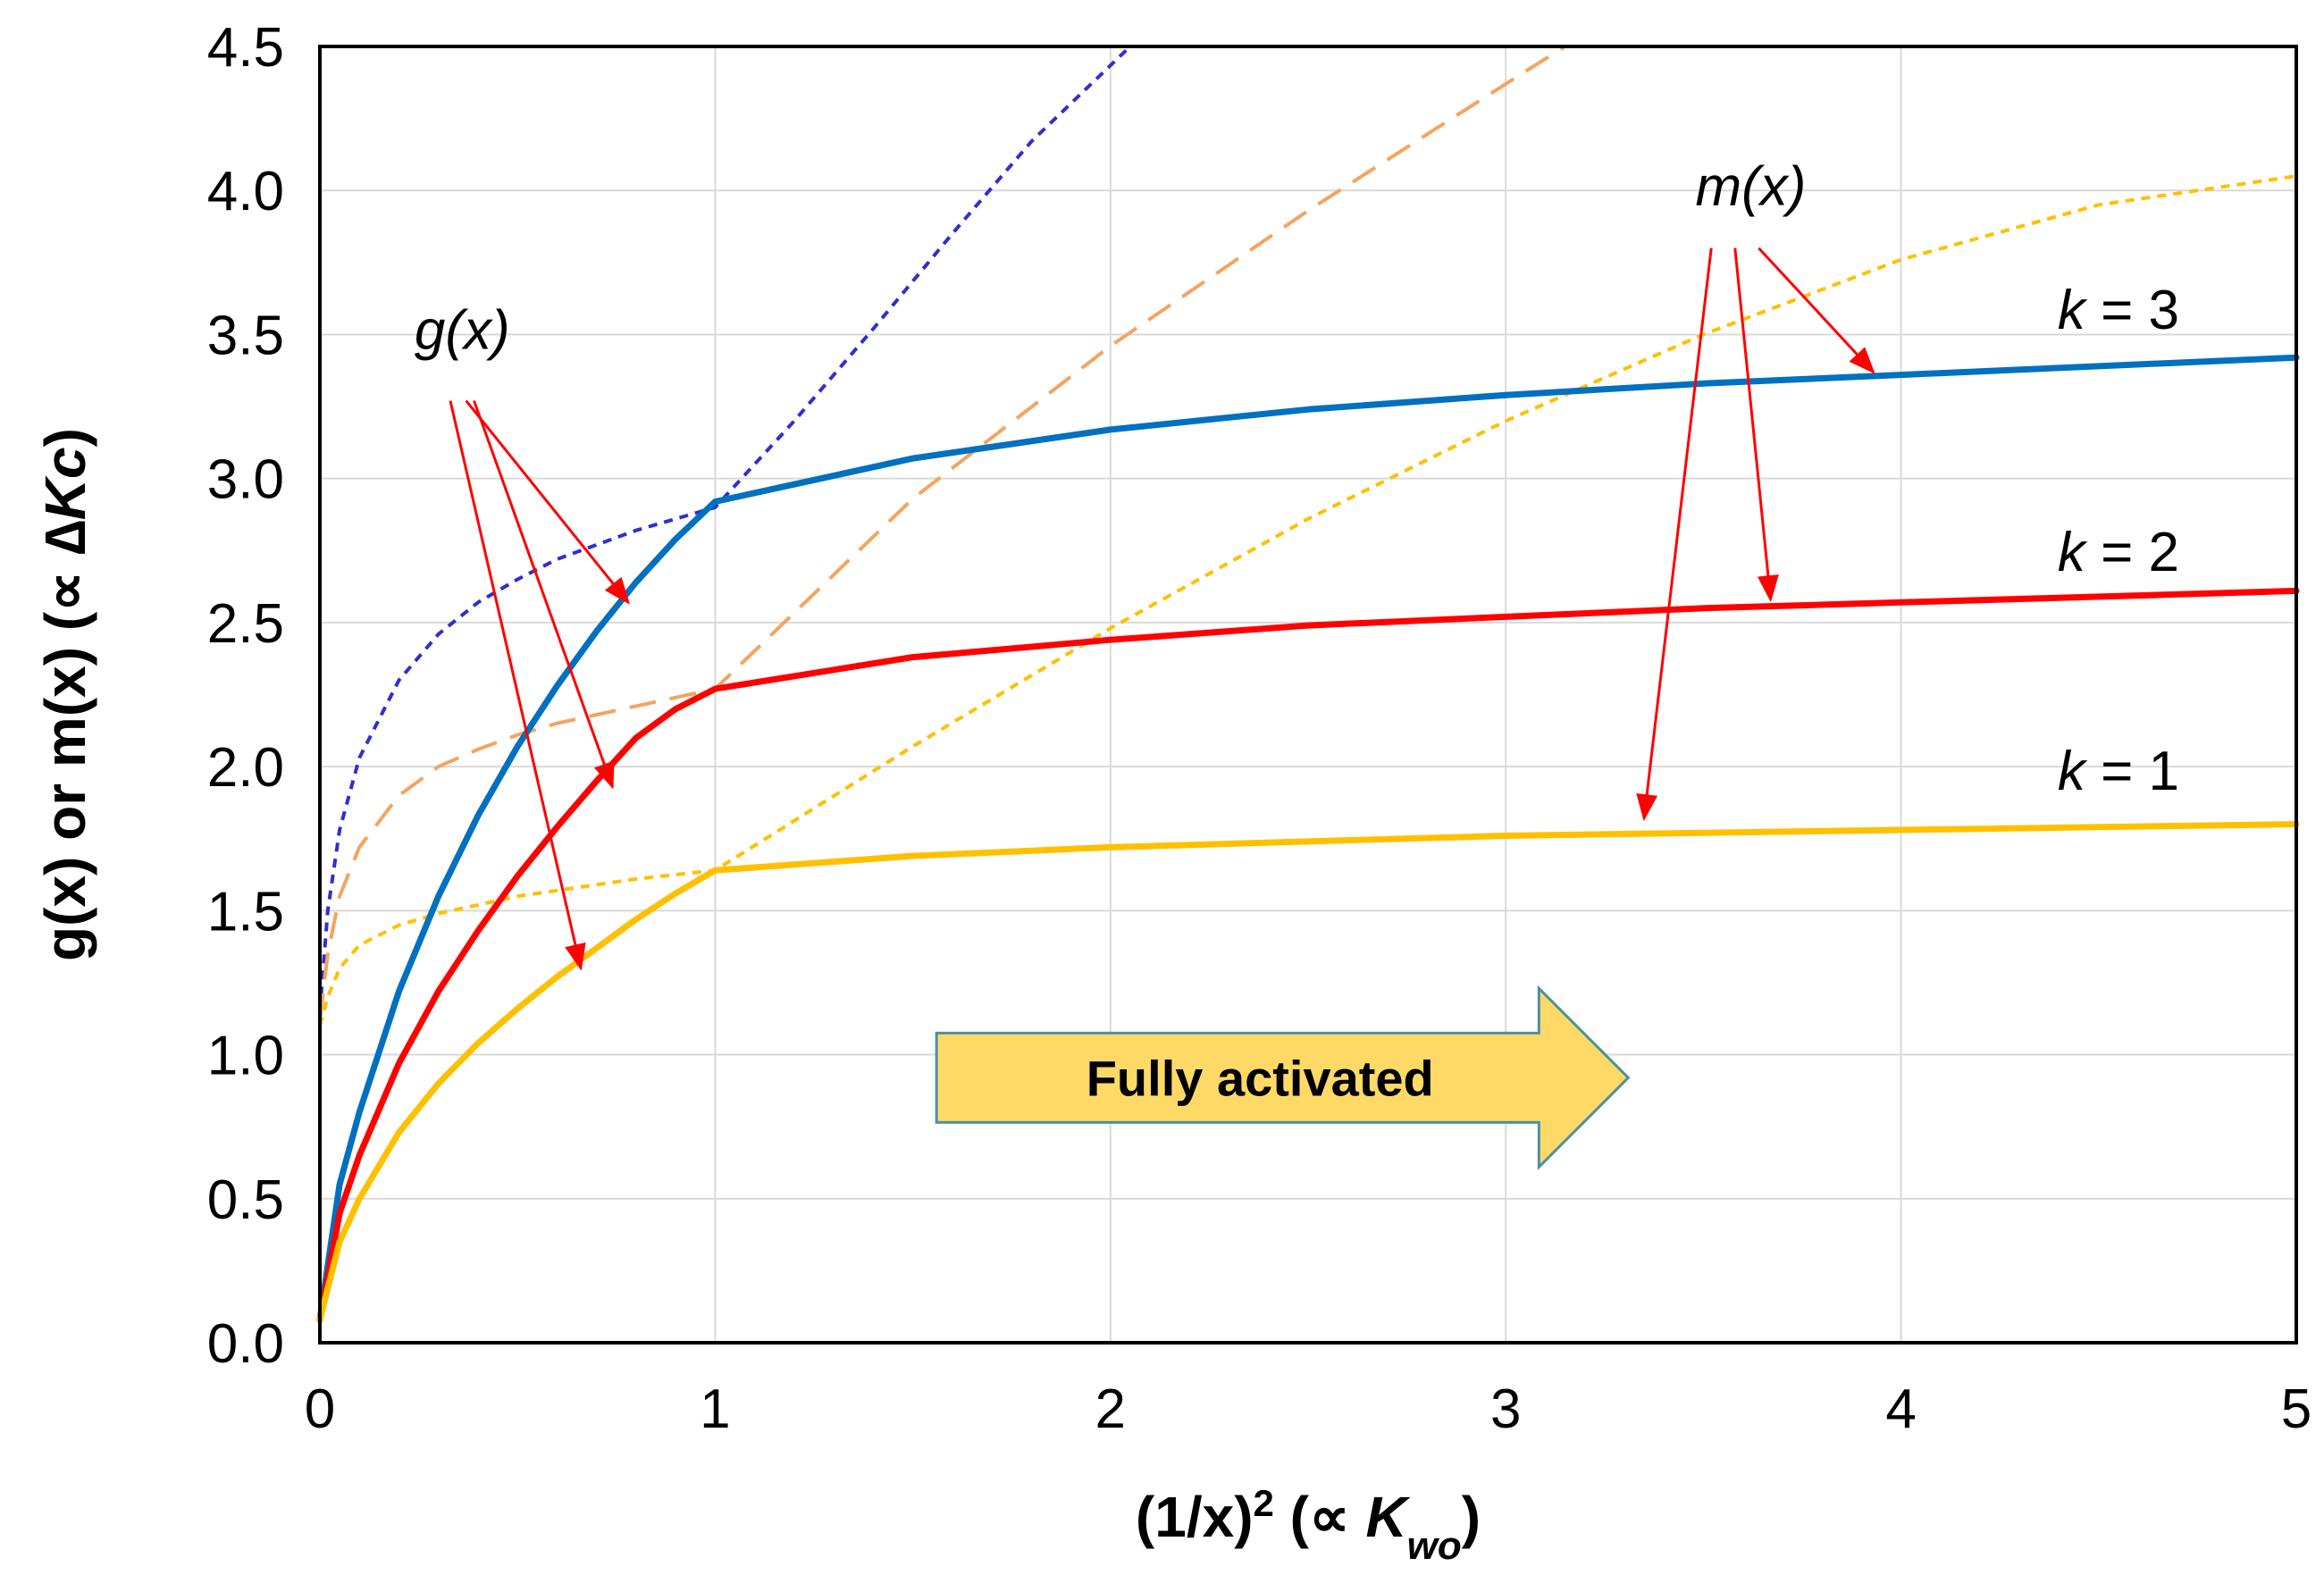  What do you see at coordinates (245, 1344) in the screenshot?
I see `y-tick-label: 0.0` at bounding box center [245, 1344].